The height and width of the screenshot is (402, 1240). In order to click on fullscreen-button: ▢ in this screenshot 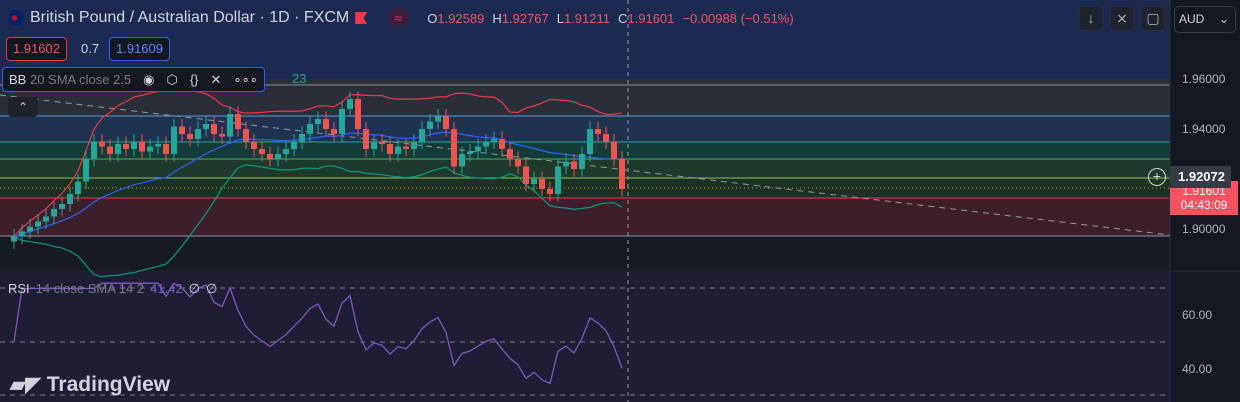, I will do `click(1153, 18)`.